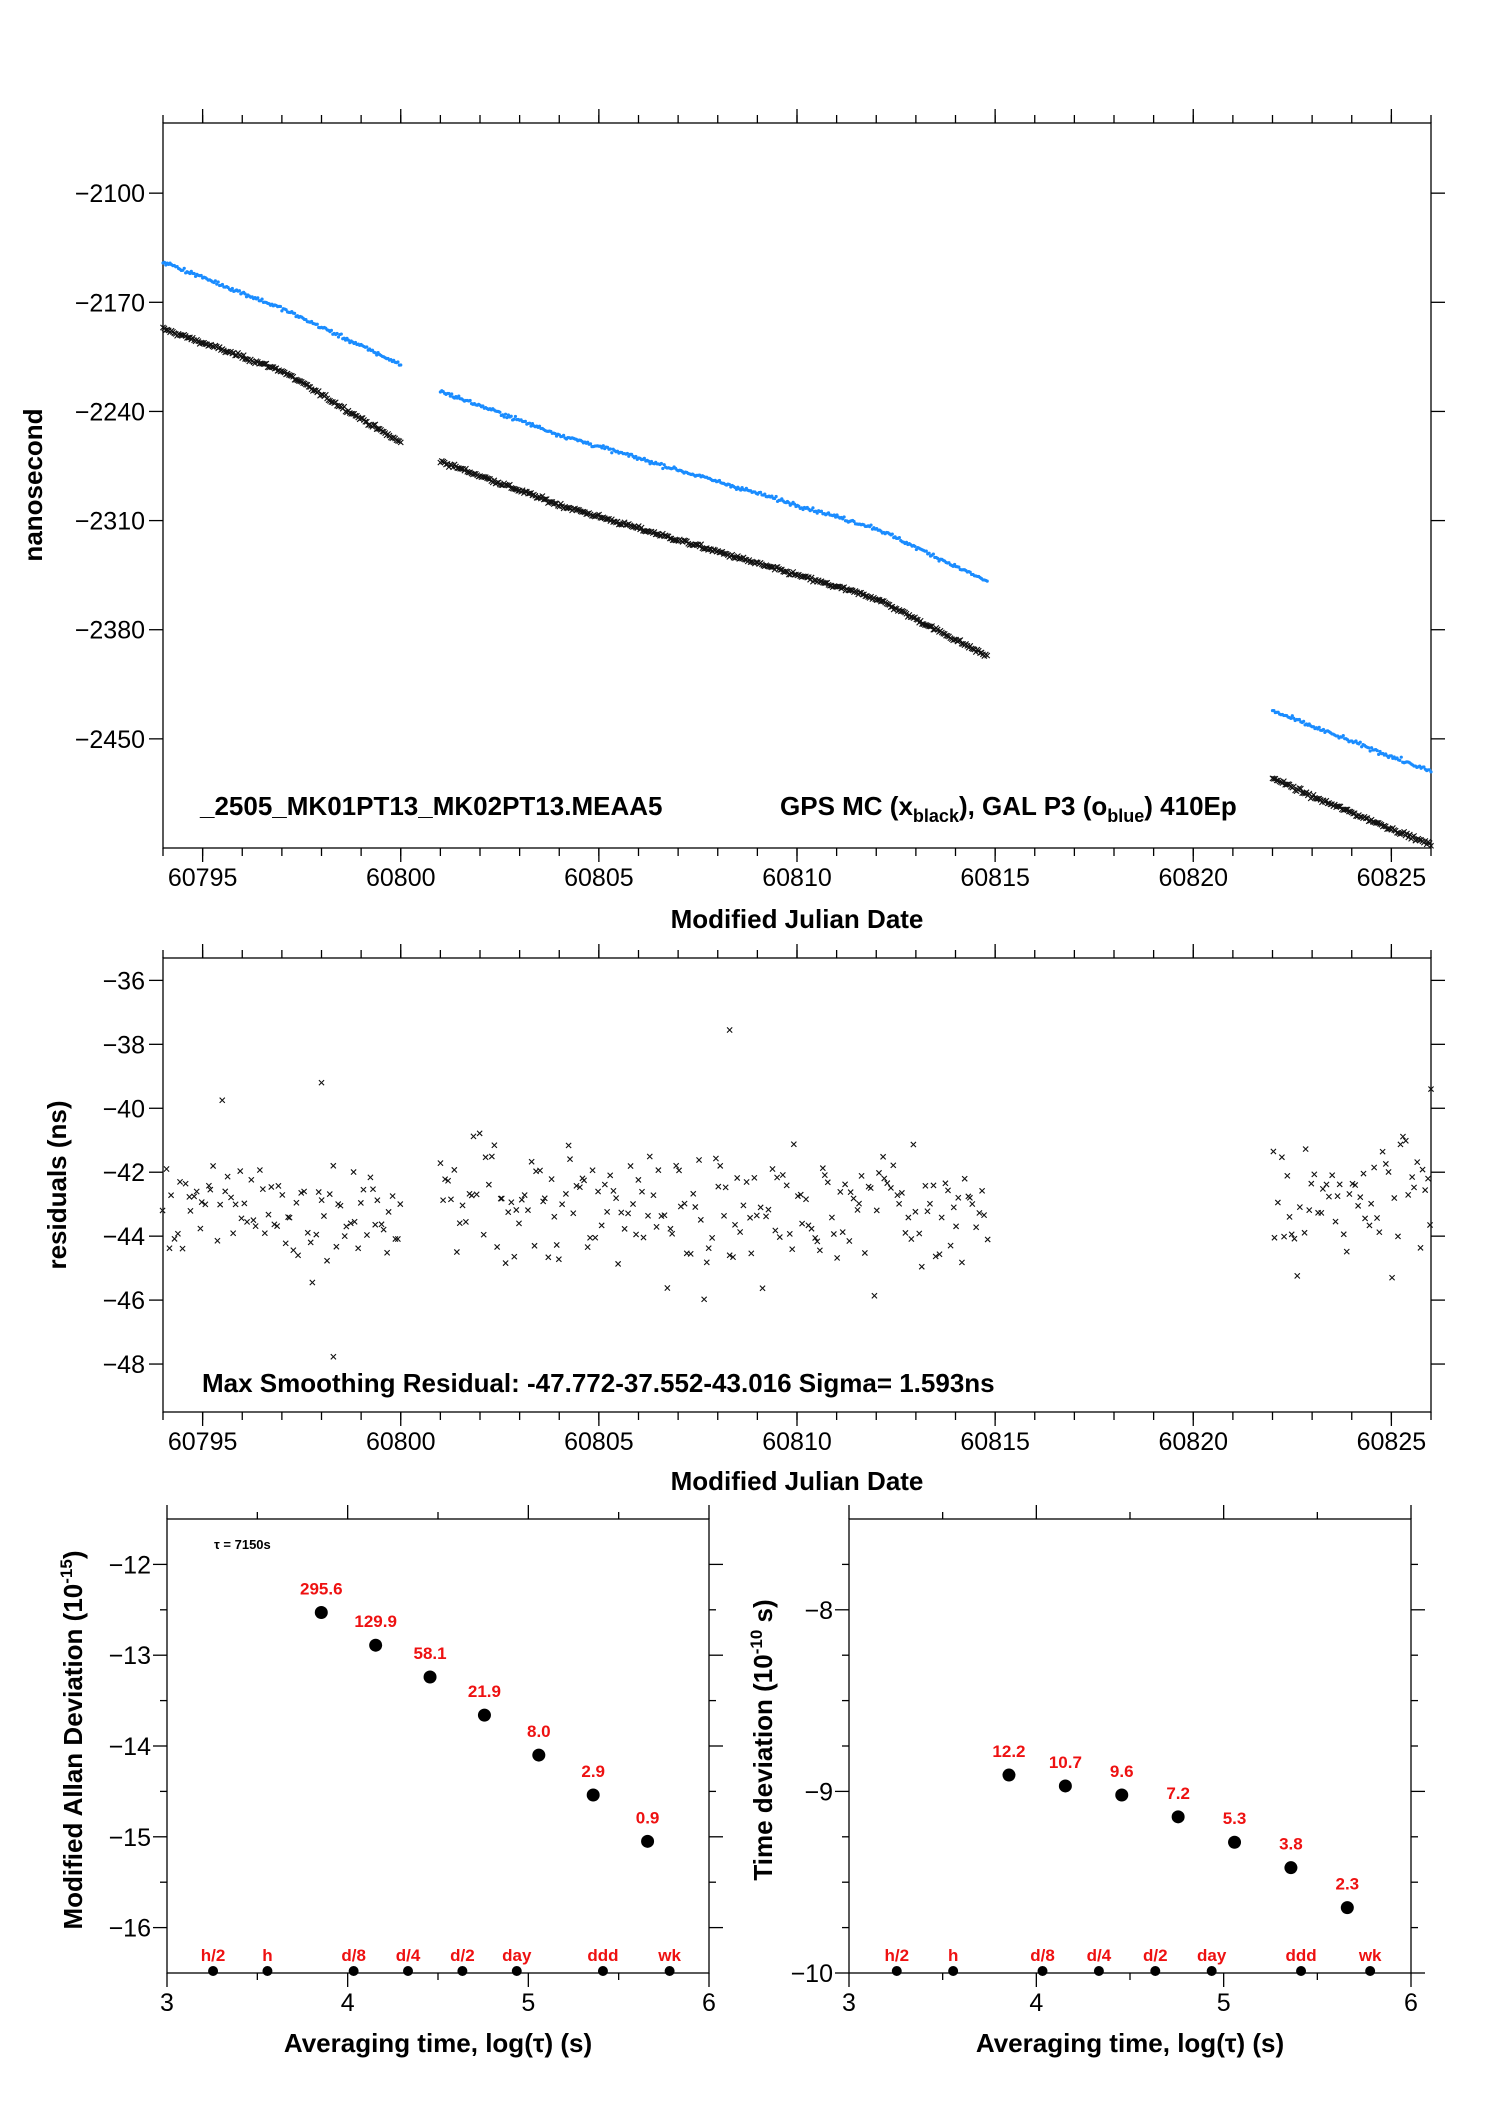  What do you see at coordinates (846, 806) in the screenshot?
I see `annotation-gps: GPS MC (x` at bounding box center [846, 806].